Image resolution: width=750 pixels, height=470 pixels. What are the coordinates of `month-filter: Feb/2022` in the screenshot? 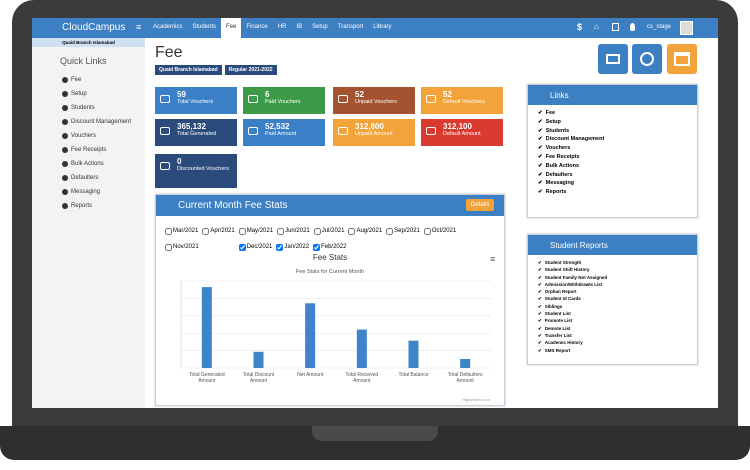 It's located at (329, 247).